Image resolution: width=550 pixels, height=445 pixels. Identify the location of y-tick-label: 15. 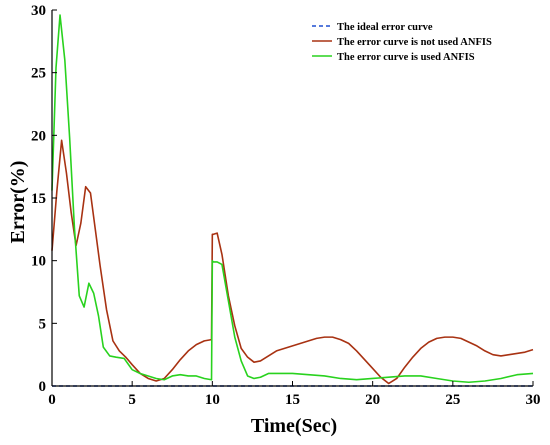
(38, 199).